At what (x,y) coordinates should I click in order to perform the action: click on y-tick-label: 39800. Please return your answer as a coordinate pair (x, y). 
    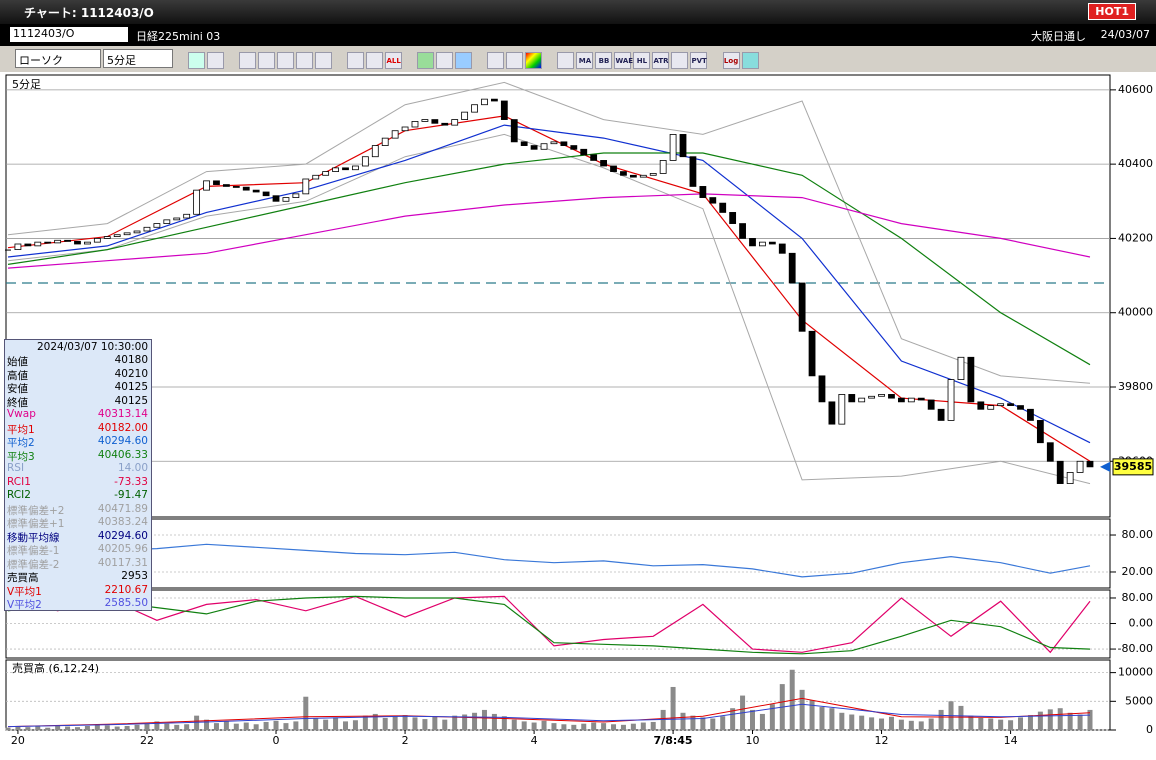
    Looking at the image, I should click on (1135, 386).